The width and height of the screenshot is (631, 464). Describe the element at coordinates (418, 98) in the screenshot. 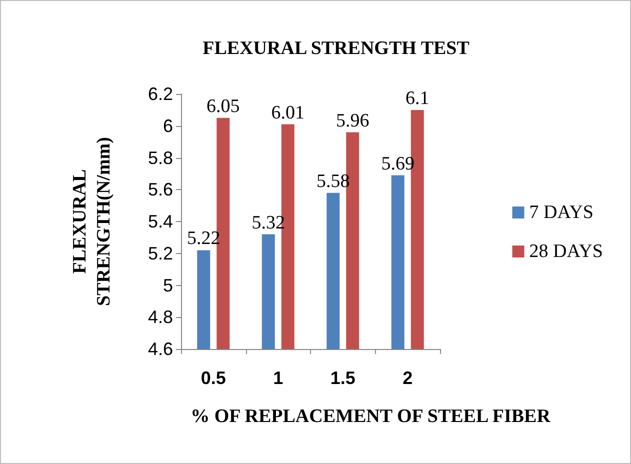

I see `data-label: 6.1` at that location.